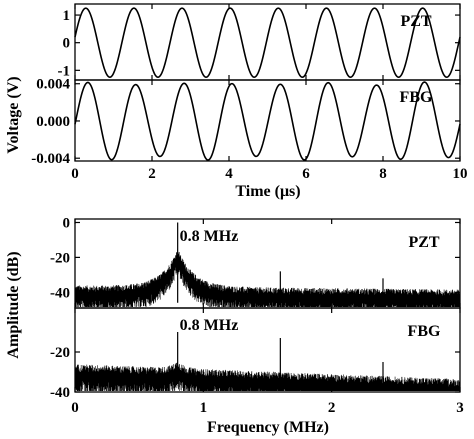  I want to click on frequency-axis-label: Frequency (MHz), so click(268, 427).